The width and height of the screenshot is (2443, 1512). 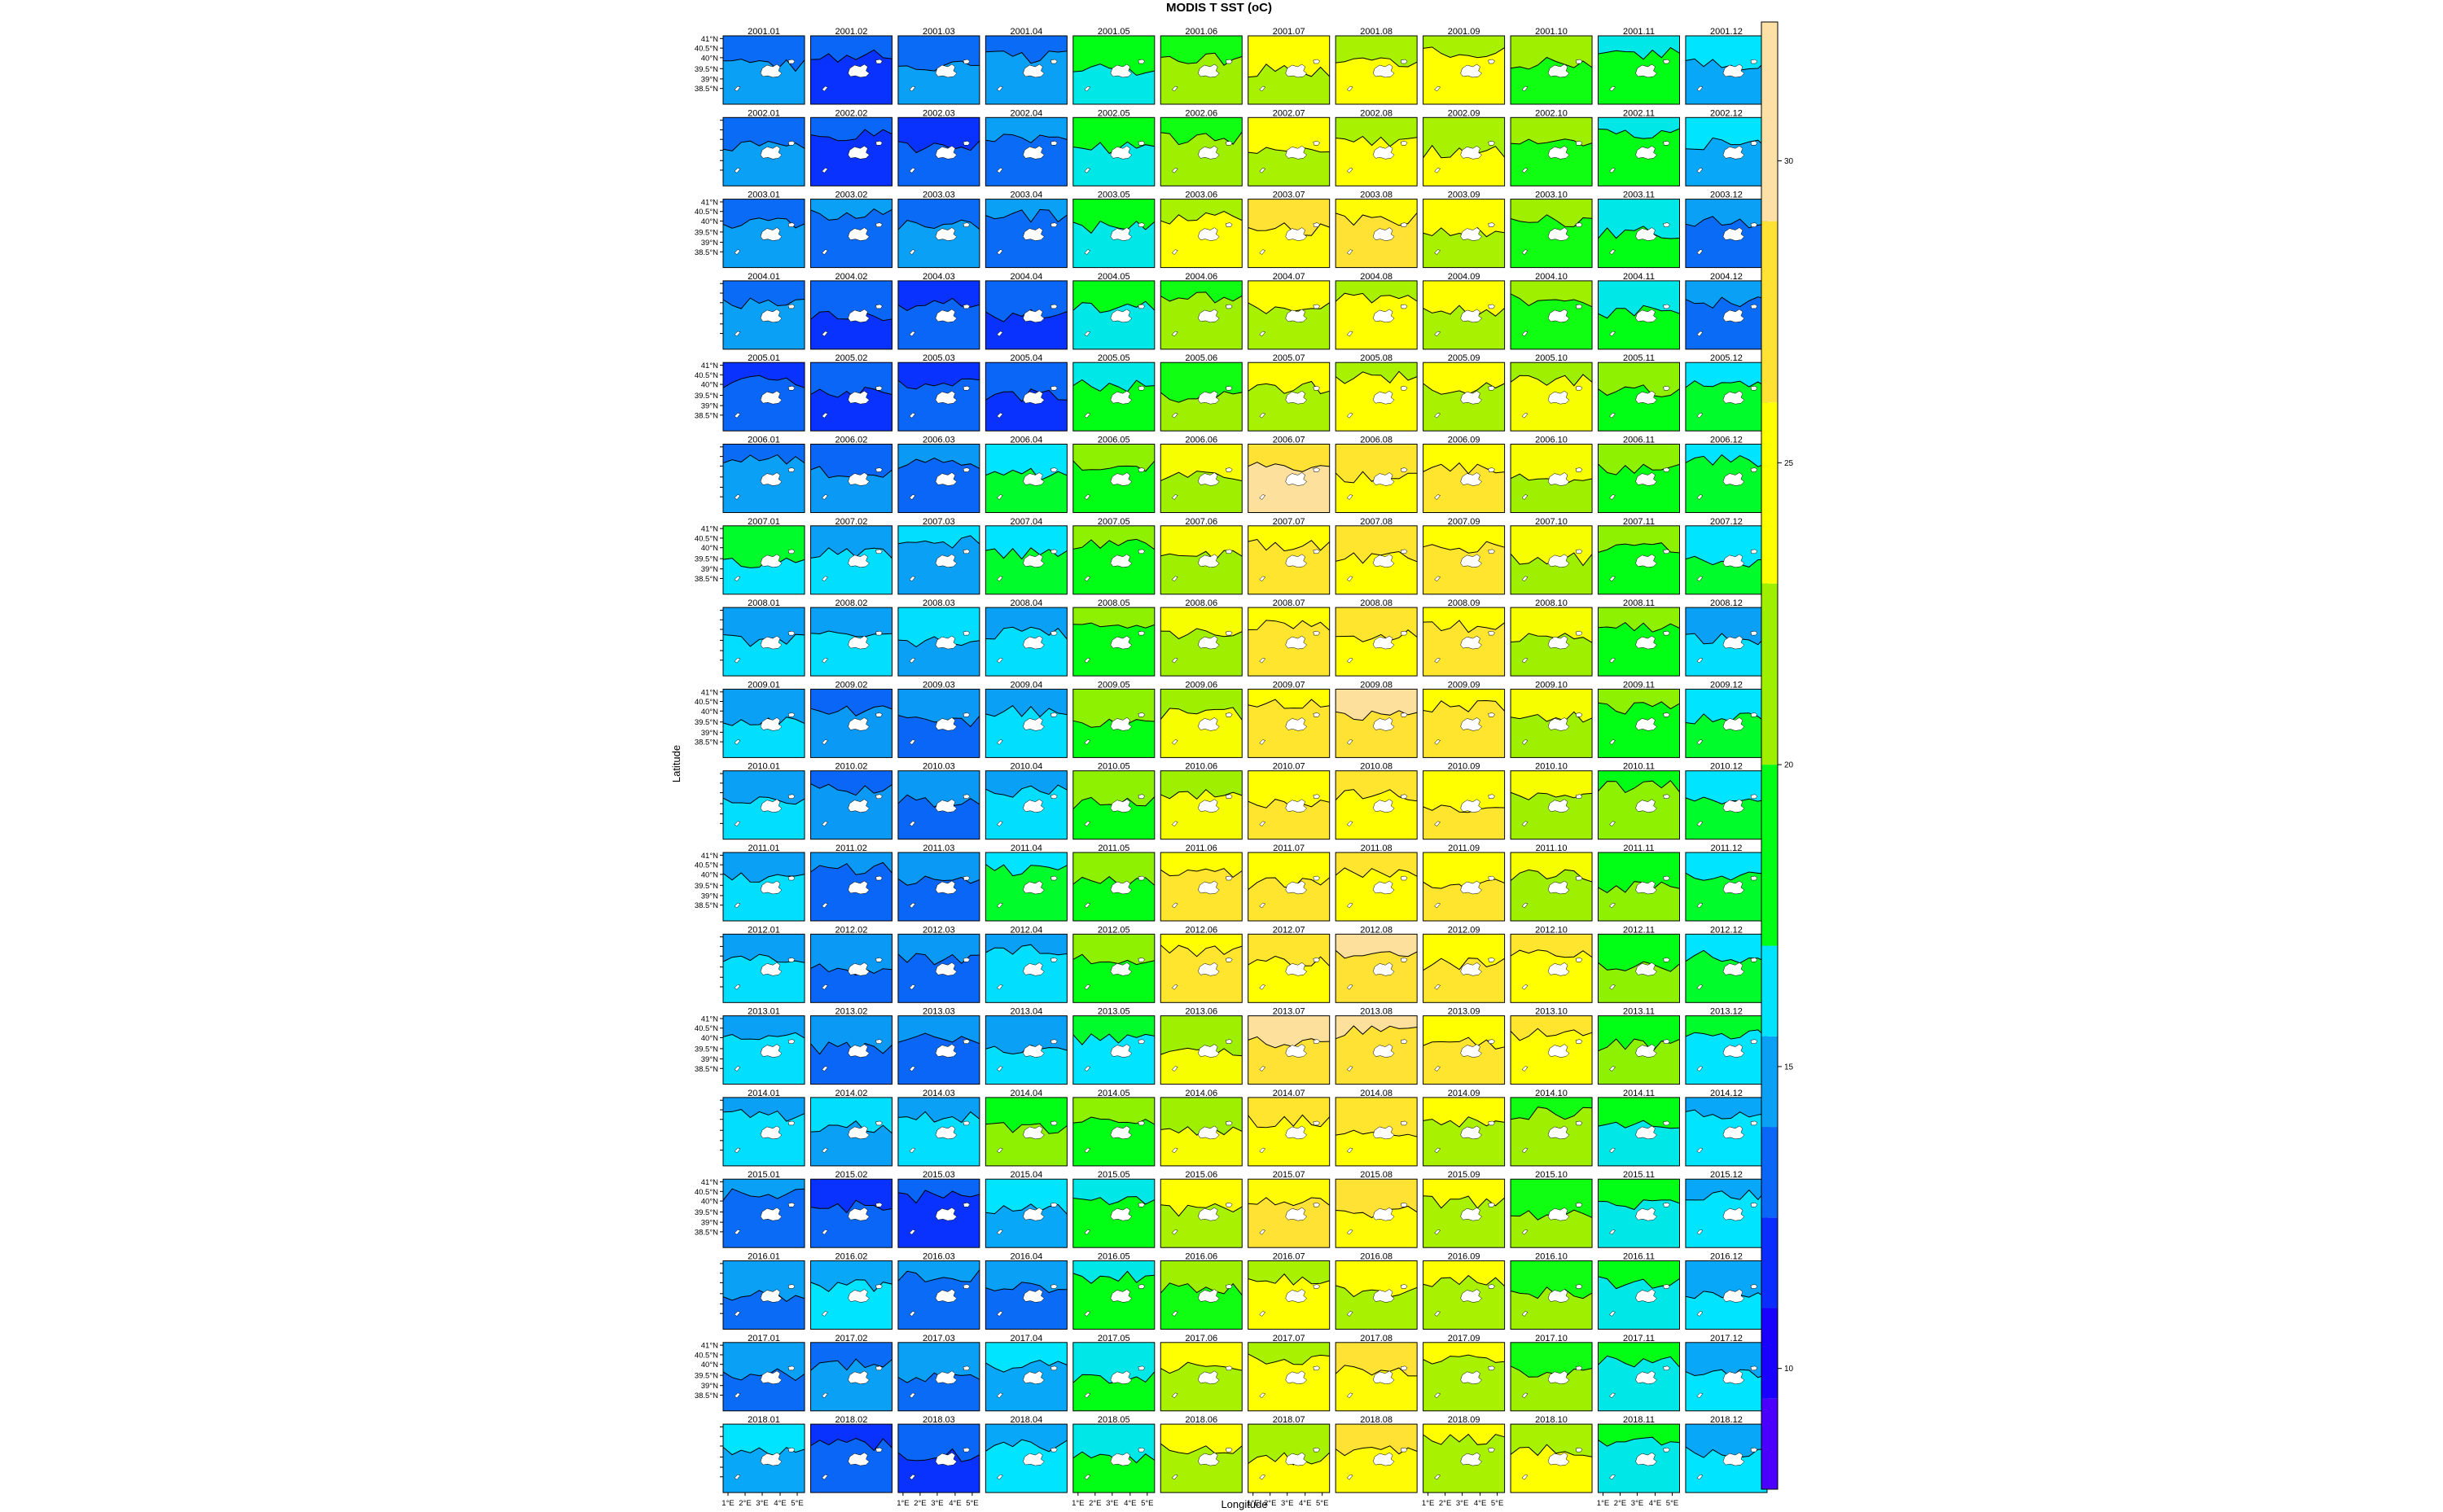 What do you see at coordinates (1464, 1012) in the screenshot?
I see `panel-label: 2013.09` at bounding box center [1464, 1012].